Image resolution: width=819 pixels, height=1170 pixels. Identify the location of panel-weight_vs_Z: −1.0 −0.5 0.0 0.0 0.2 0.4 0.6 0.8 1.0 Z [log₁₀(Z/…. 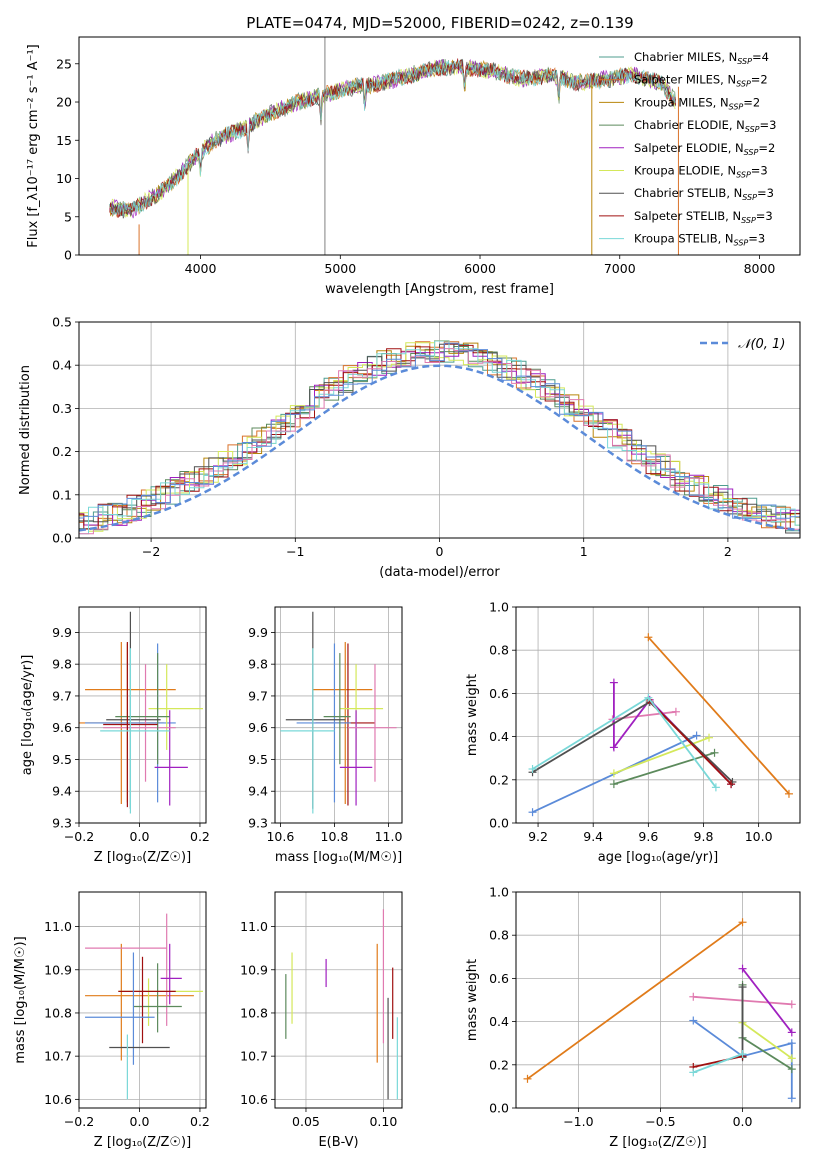
(633, 1017).